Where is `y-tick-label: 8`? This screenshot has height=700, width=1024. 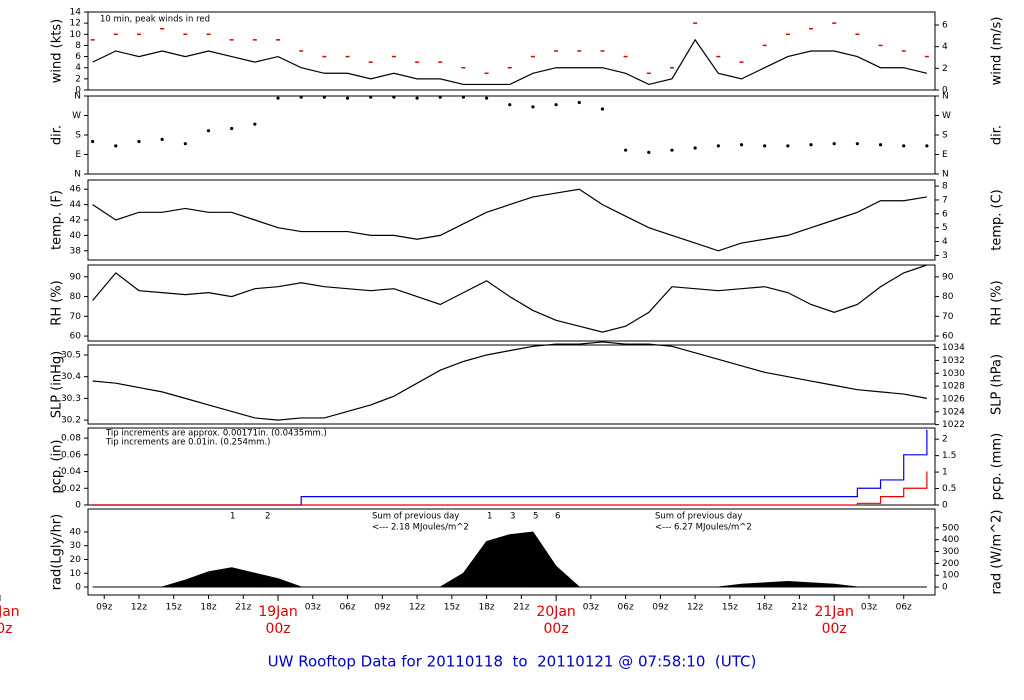
y-tick-label: 8 is located at coordinates (78, 46).